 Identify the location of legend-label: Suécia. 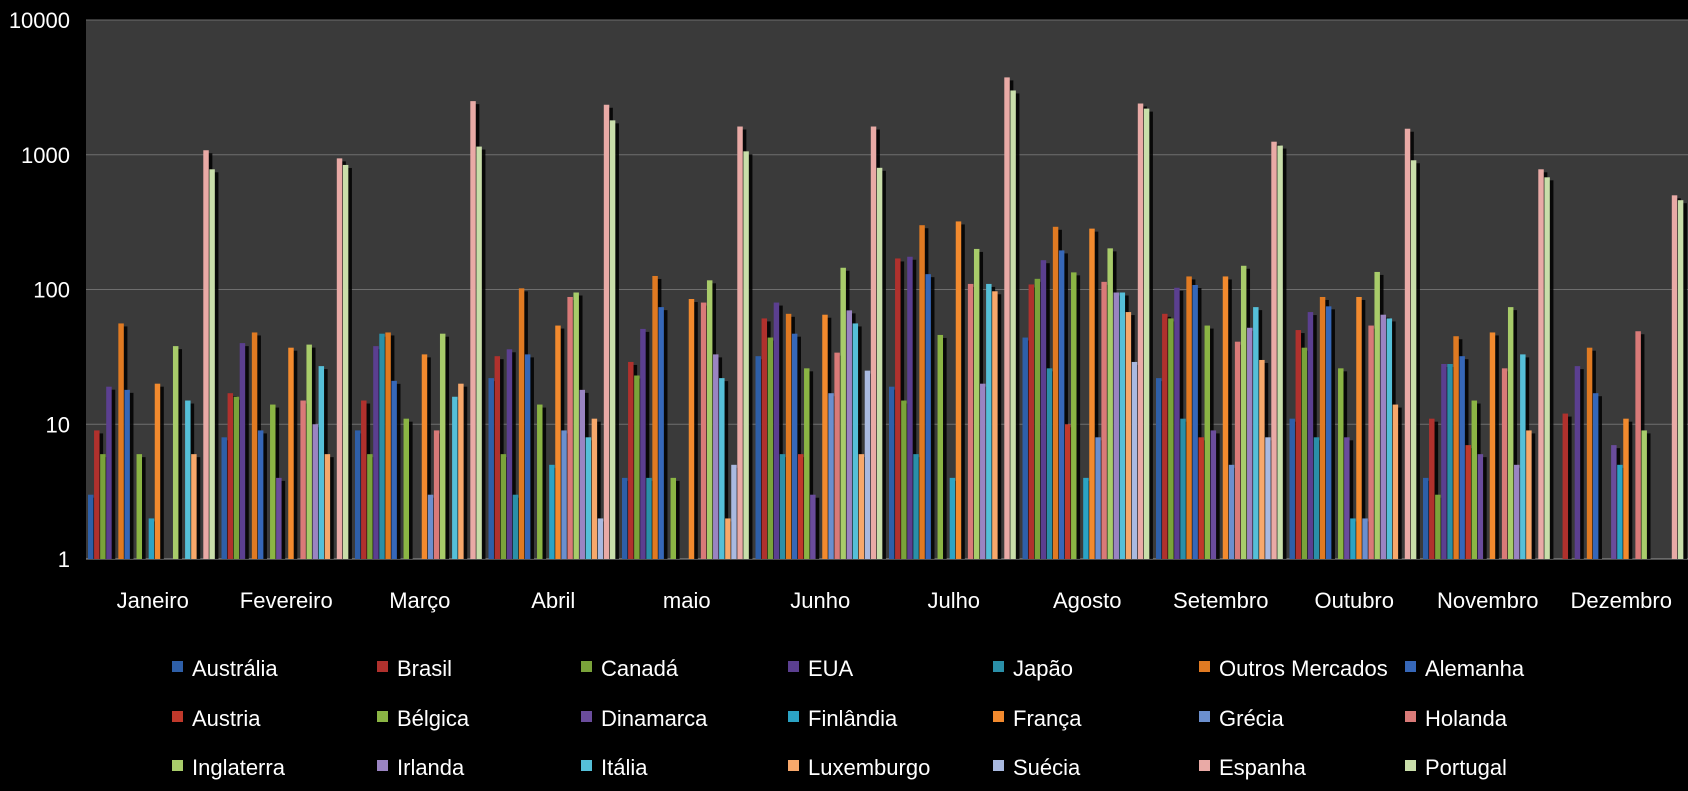
(1047, 767).